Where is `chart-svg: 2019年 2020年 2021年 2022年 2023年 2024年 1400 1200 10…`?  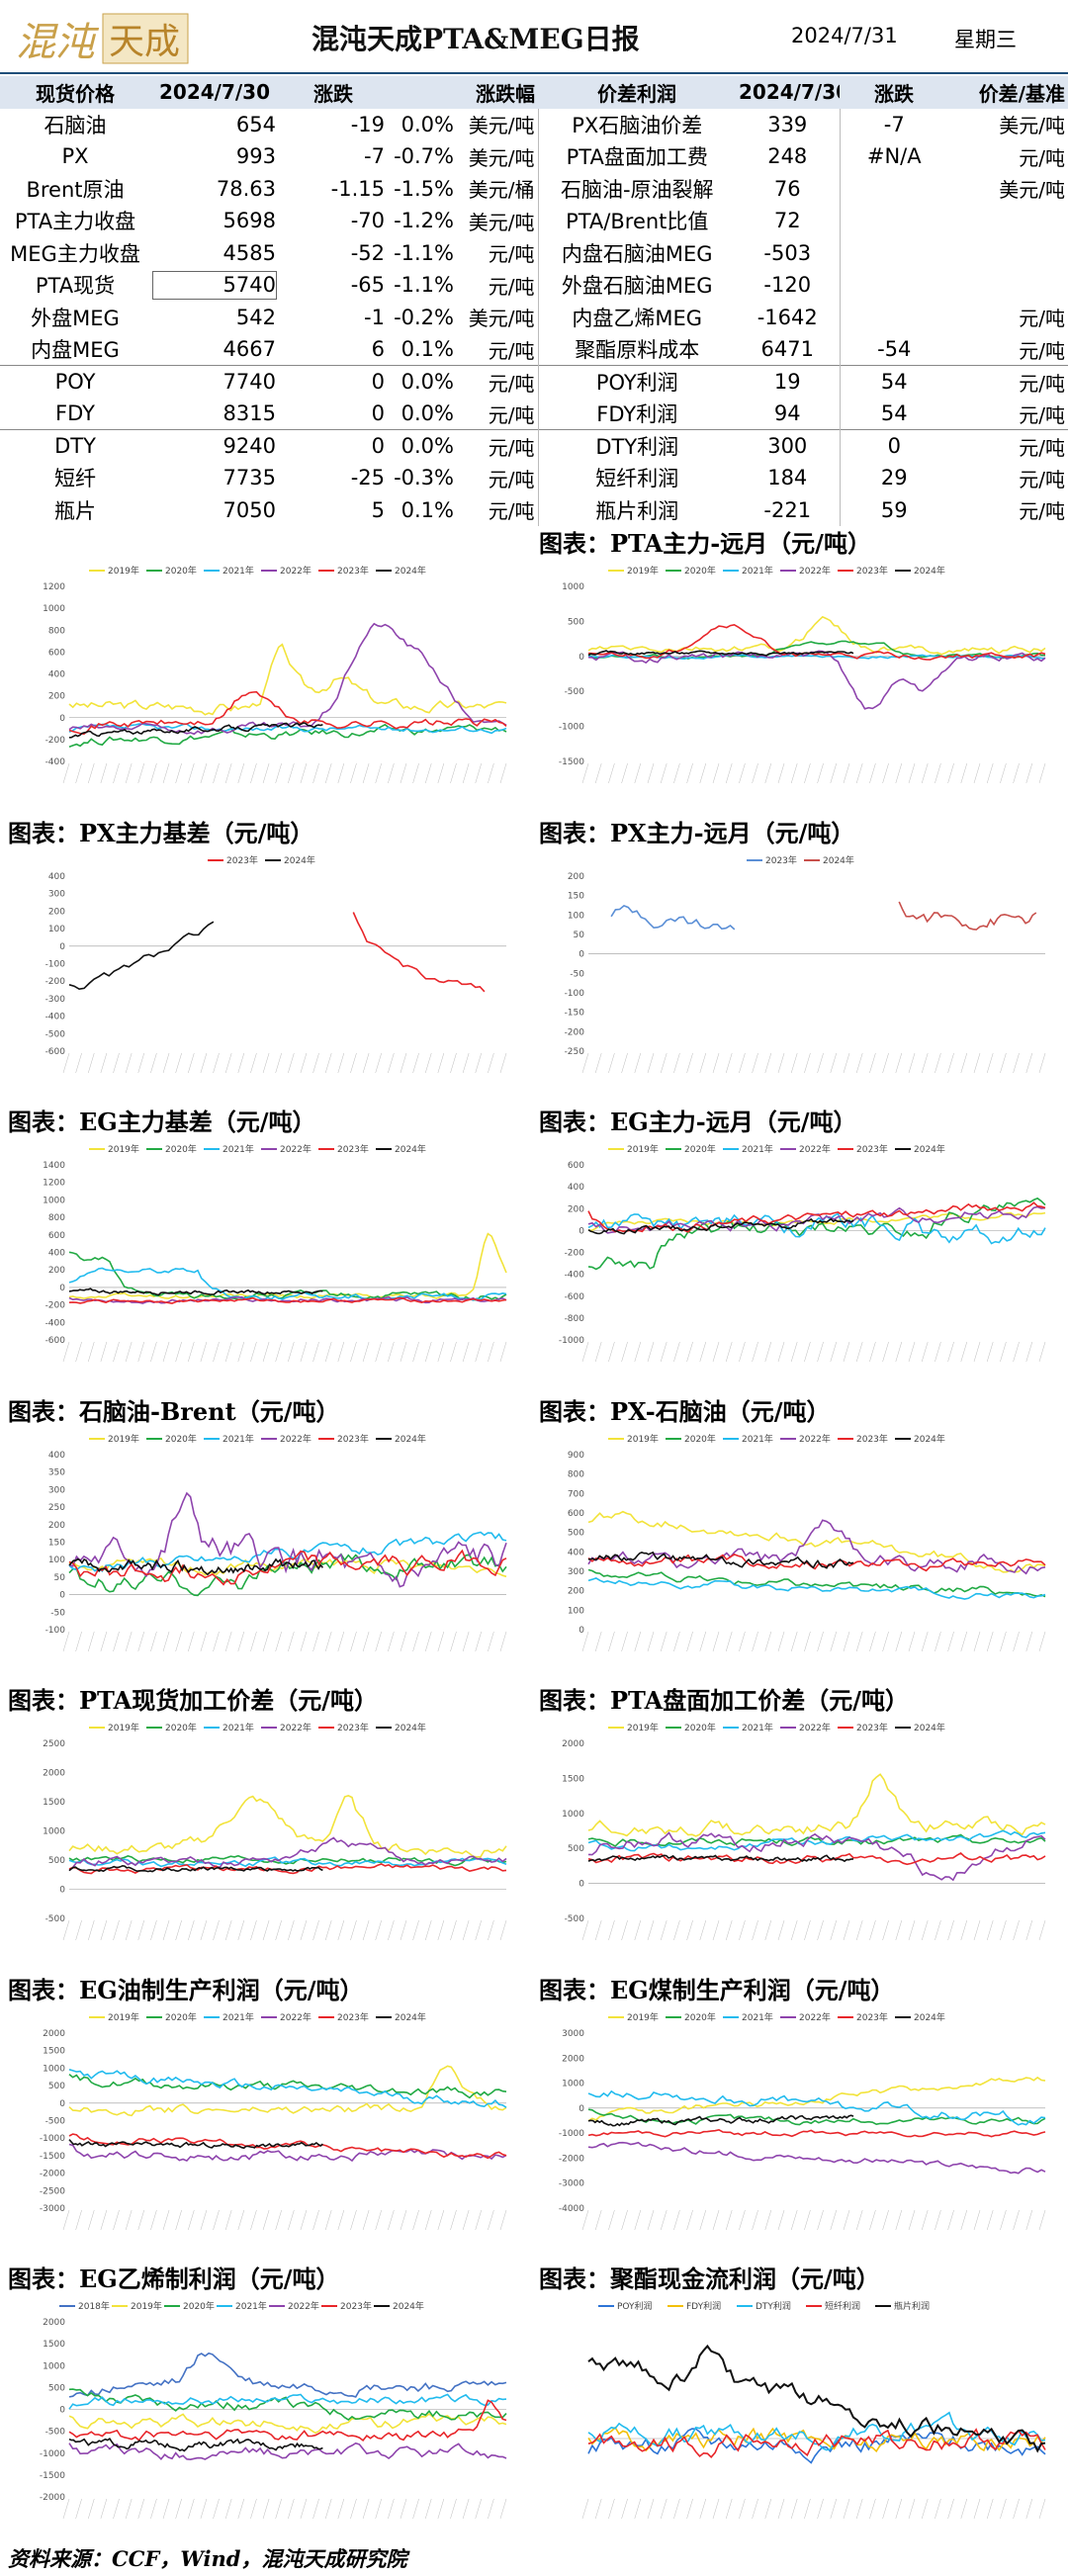
chart-svg: 2019年 2020年 2021年 2022年 2023年 2024年 1400 1200 10… is located at coordinates (275, 1253).